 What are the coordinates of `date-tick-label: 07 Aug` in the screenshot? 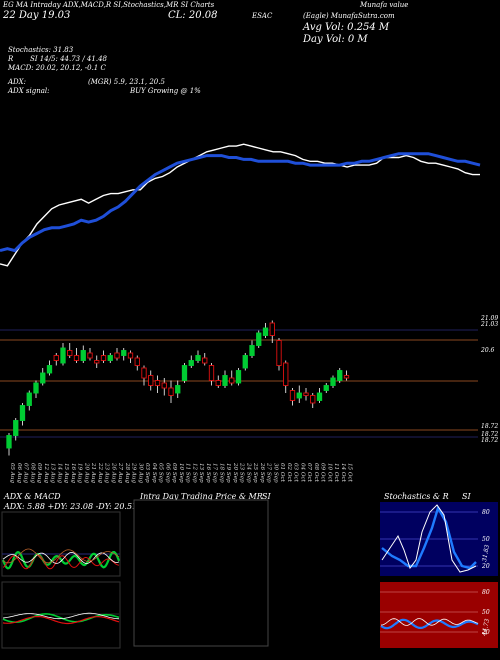 It's located at (26, 473).